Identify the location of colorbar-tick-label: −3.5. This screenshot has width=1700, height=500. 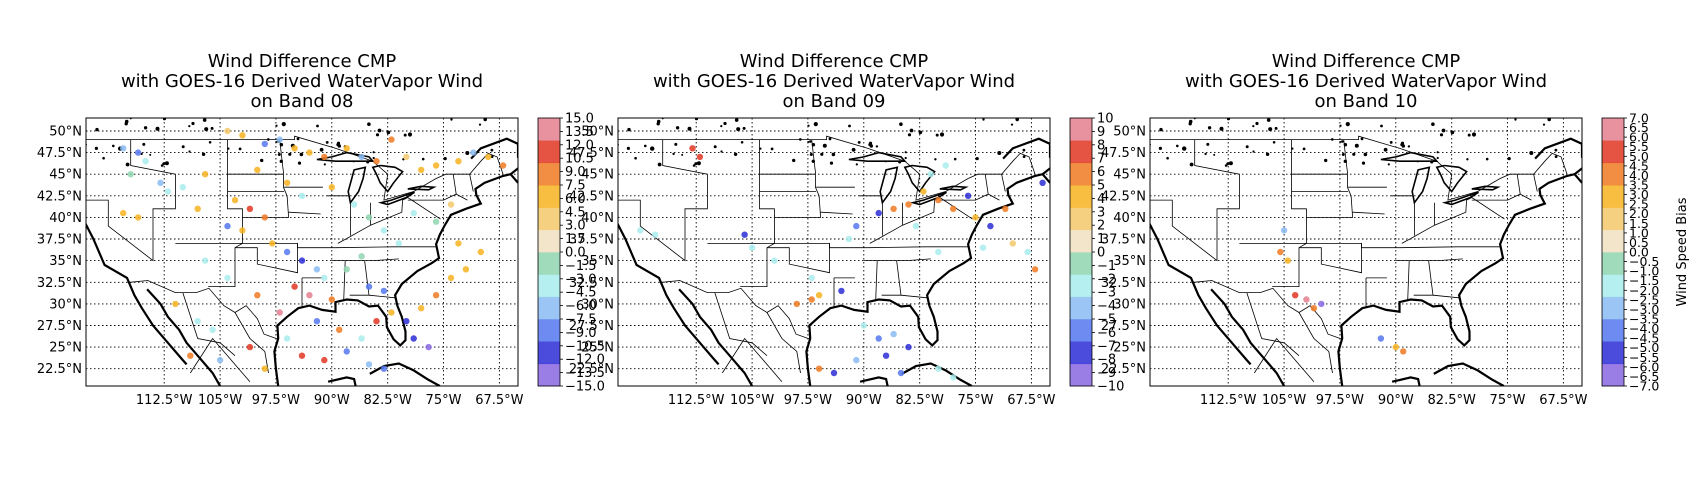
(1644, 319).